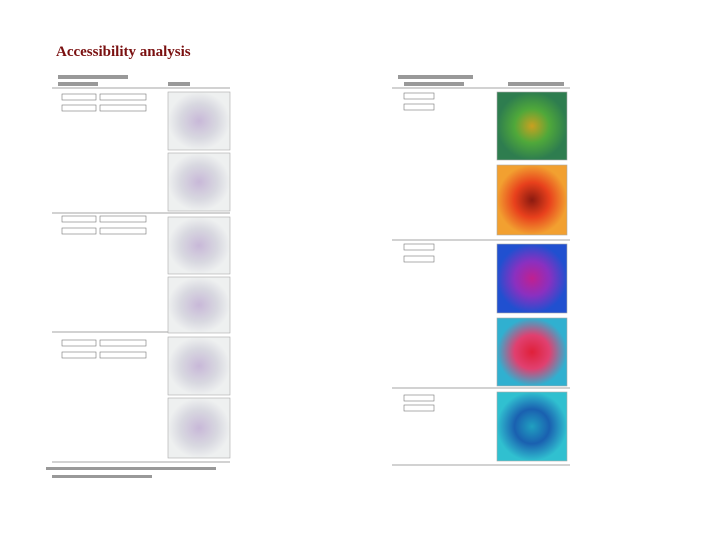  Describe the element at coordinates (481, 80) in the screenshot. I see `placeholder-text` at that location.